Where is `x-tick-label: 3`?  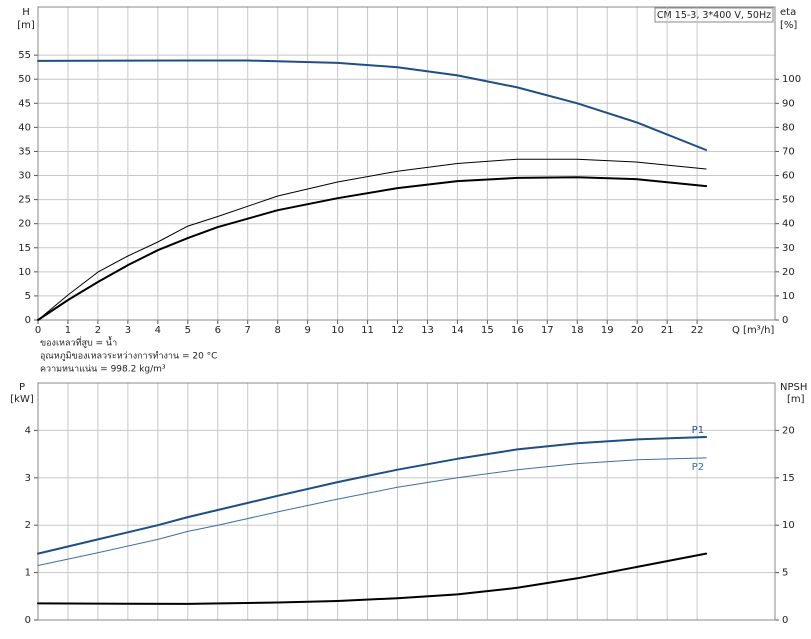 x-tick-label: 3 is located at coordinates (128, 330).